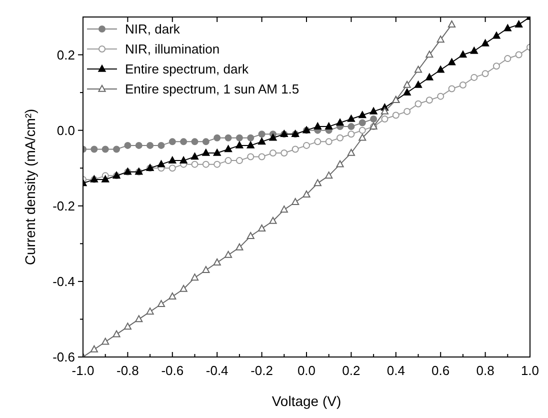  Describe the element at coordinates (65, 130) in the screenshot. I see `y-tick-label: 0.0` at that location.